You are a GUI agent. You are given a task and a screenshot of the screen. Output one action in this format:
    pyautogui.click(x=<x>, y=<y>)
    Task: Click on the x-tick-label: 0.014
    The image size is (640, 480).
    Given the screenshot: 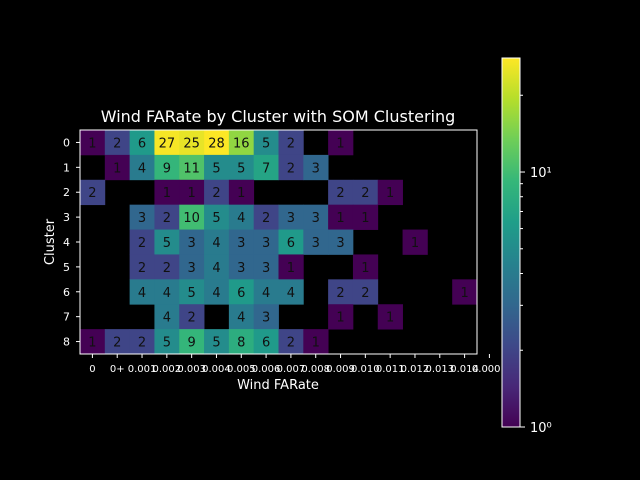 What is the action you would take?
    pyautogui.click(x=464, y=369)
    